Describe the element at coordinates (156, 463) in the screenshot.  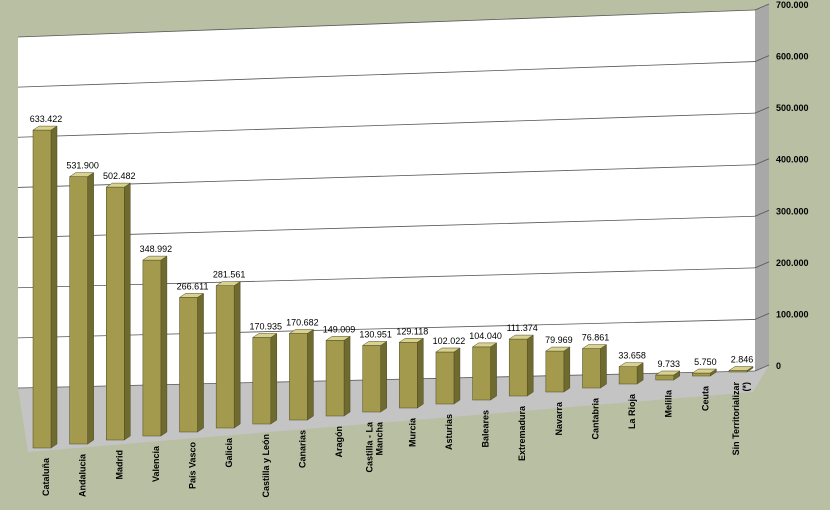
I see `category-label: Valencia` at that location.